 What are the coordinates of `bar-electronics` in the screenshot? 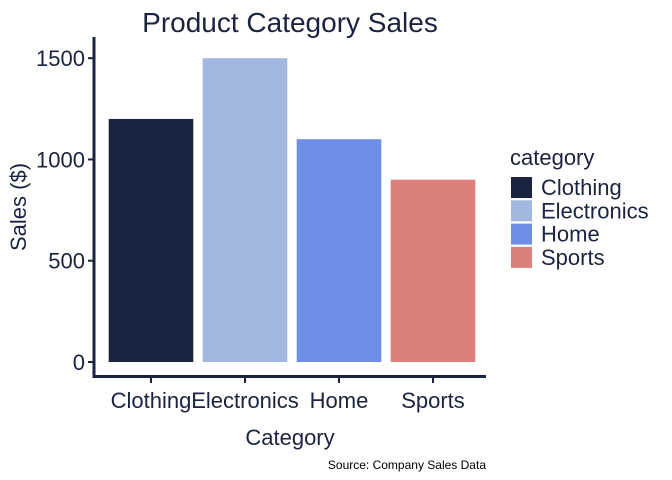 It's located at (245, 210).